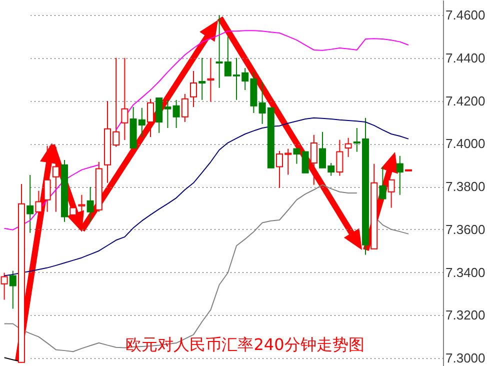 The width and height of the screenshot is (487, 366). What do you see at coordinates (466, 315) in the screenshot?
I see `y-tick-label: 7.3200` at bounding box center [466, 315].